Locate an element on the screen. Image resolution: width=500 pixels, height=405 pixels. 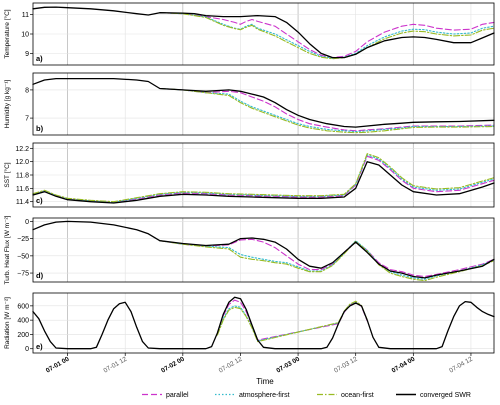
y-tick-label: 10 is located at coordinates (25, 35).